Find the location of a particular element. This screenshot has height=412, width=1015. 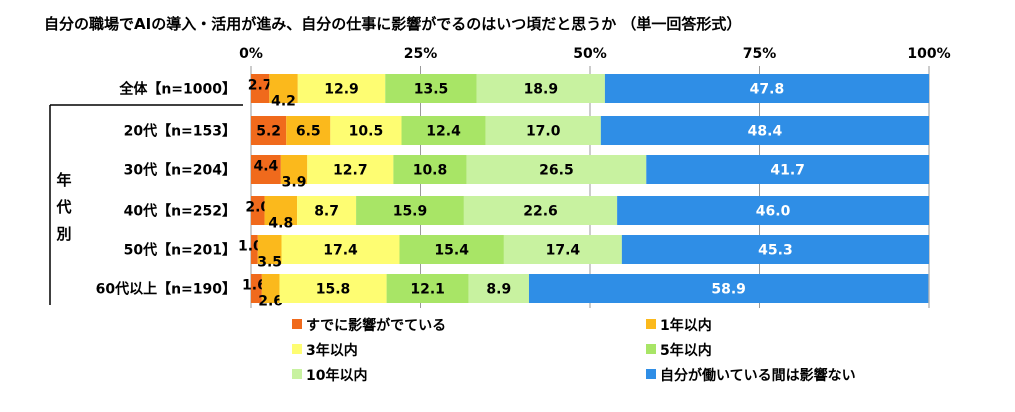

data-label: 15.9 is located at coordinates (410, 212).